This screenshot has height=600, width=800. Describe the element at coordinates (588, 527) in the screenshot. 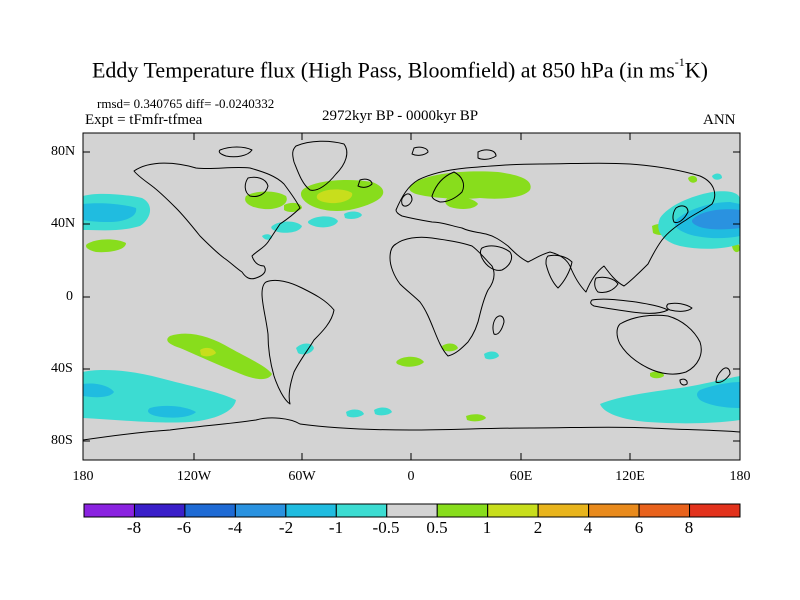

I see `colorbar-label-10: 4` at that location.